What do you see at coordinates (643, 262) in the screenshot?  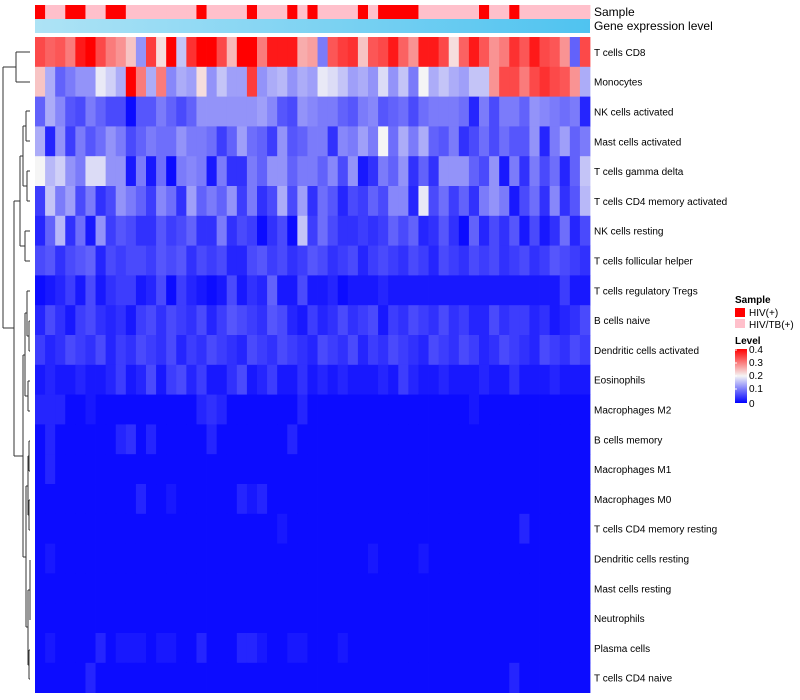 I see `row-label: T cells follicular helper` at bounding box center [643, 262].